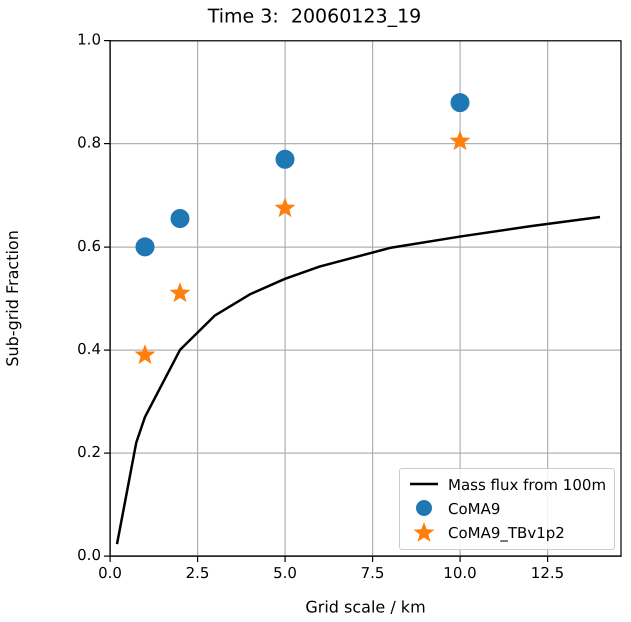 Image resolution: width=631 pixels, height=622 pixels. I want to click on y-tick-label: 0.6, so click(89, 245).